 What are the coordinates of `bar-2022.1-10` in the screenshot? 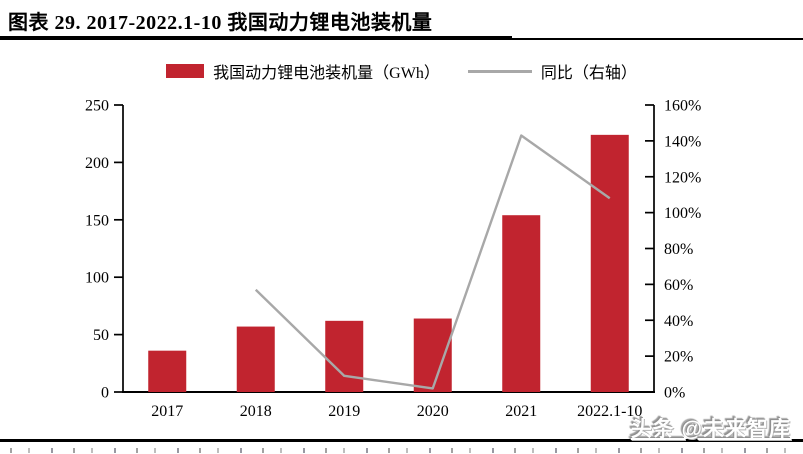 It's located at (609, 263).